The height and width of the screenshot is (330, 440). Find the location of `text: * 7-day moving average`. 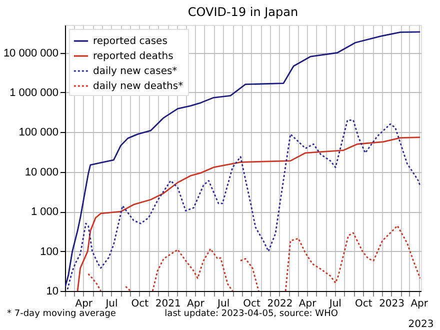

text: * 7-day moving average is located at coordinates (61, 314).